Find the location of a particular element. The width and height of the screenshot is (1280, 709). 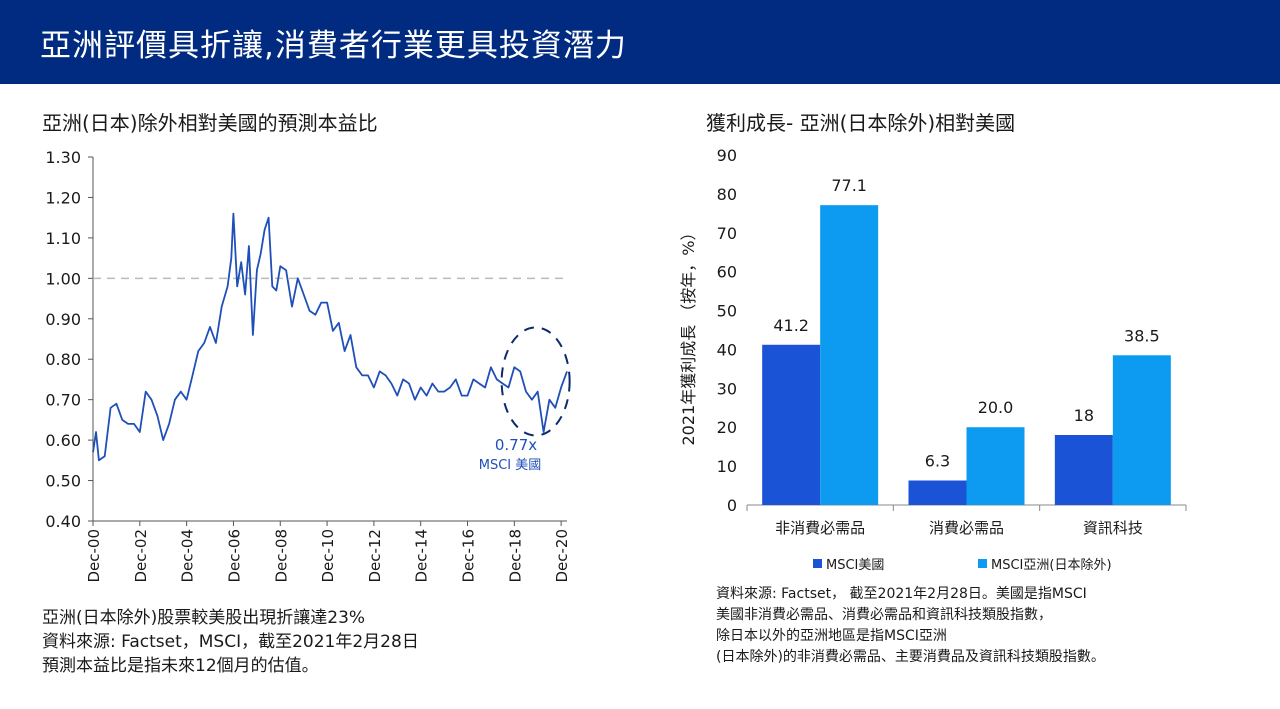

x-tick-label: Dec-10 is located at coordinates (328, 556).